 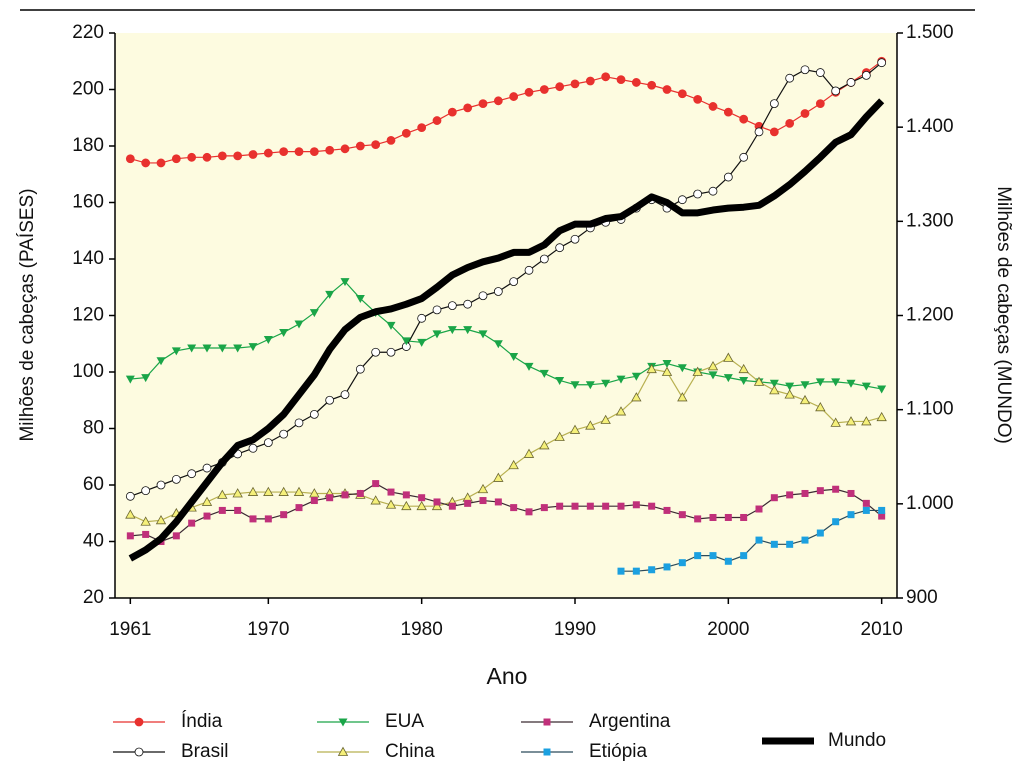 What do you see at coordinates (88, 315) in the screenshot?
I see `y-tick-label: 120` at bounding box center [88, 315].